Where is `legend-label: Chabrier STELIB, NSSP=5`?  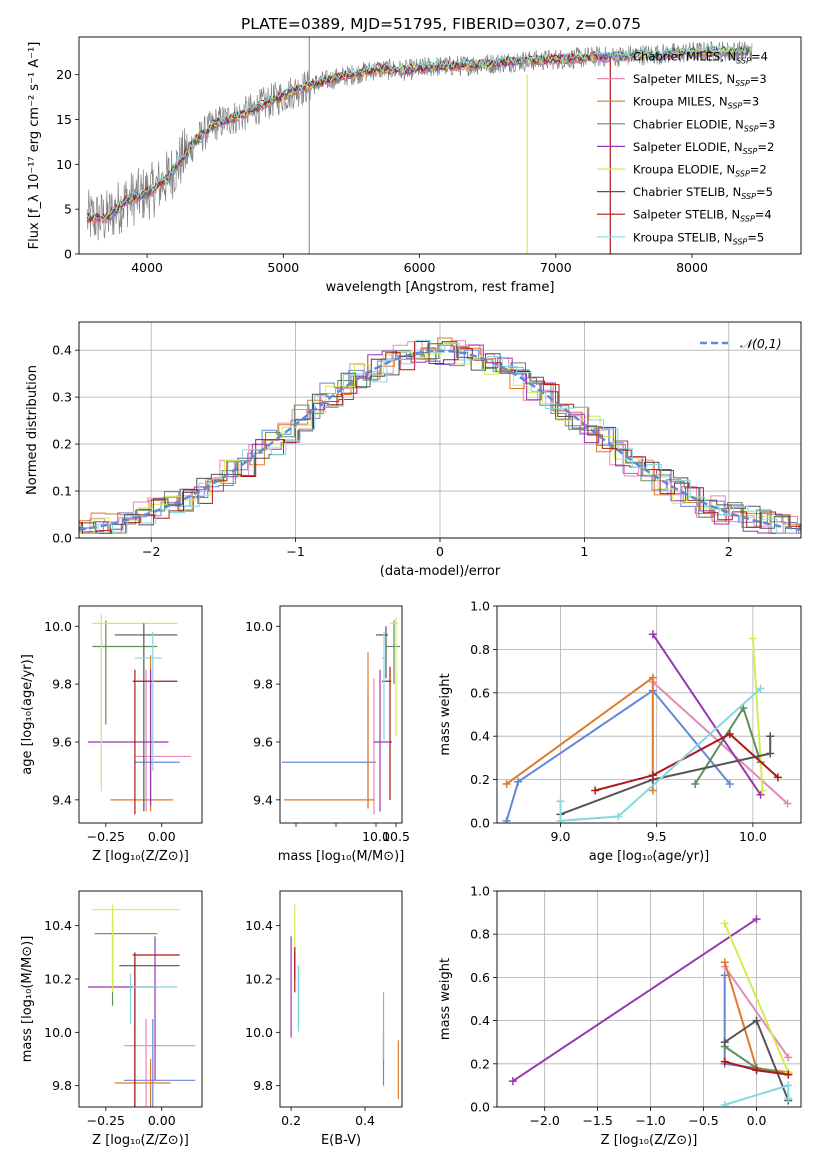 legend-label: Chabrier STELIB, NSSP=5 is located at coordinates (703, 193).